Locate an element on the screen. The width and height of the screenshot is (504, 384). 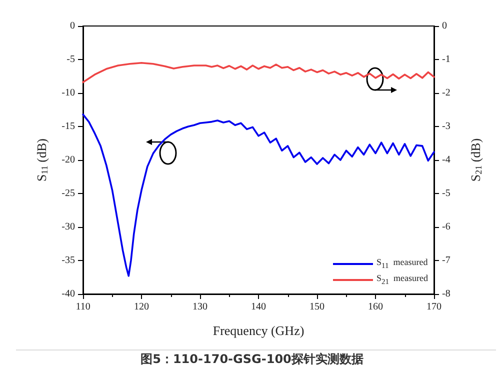
y2-tick-label: -8 is located at coordinates (446, 294).